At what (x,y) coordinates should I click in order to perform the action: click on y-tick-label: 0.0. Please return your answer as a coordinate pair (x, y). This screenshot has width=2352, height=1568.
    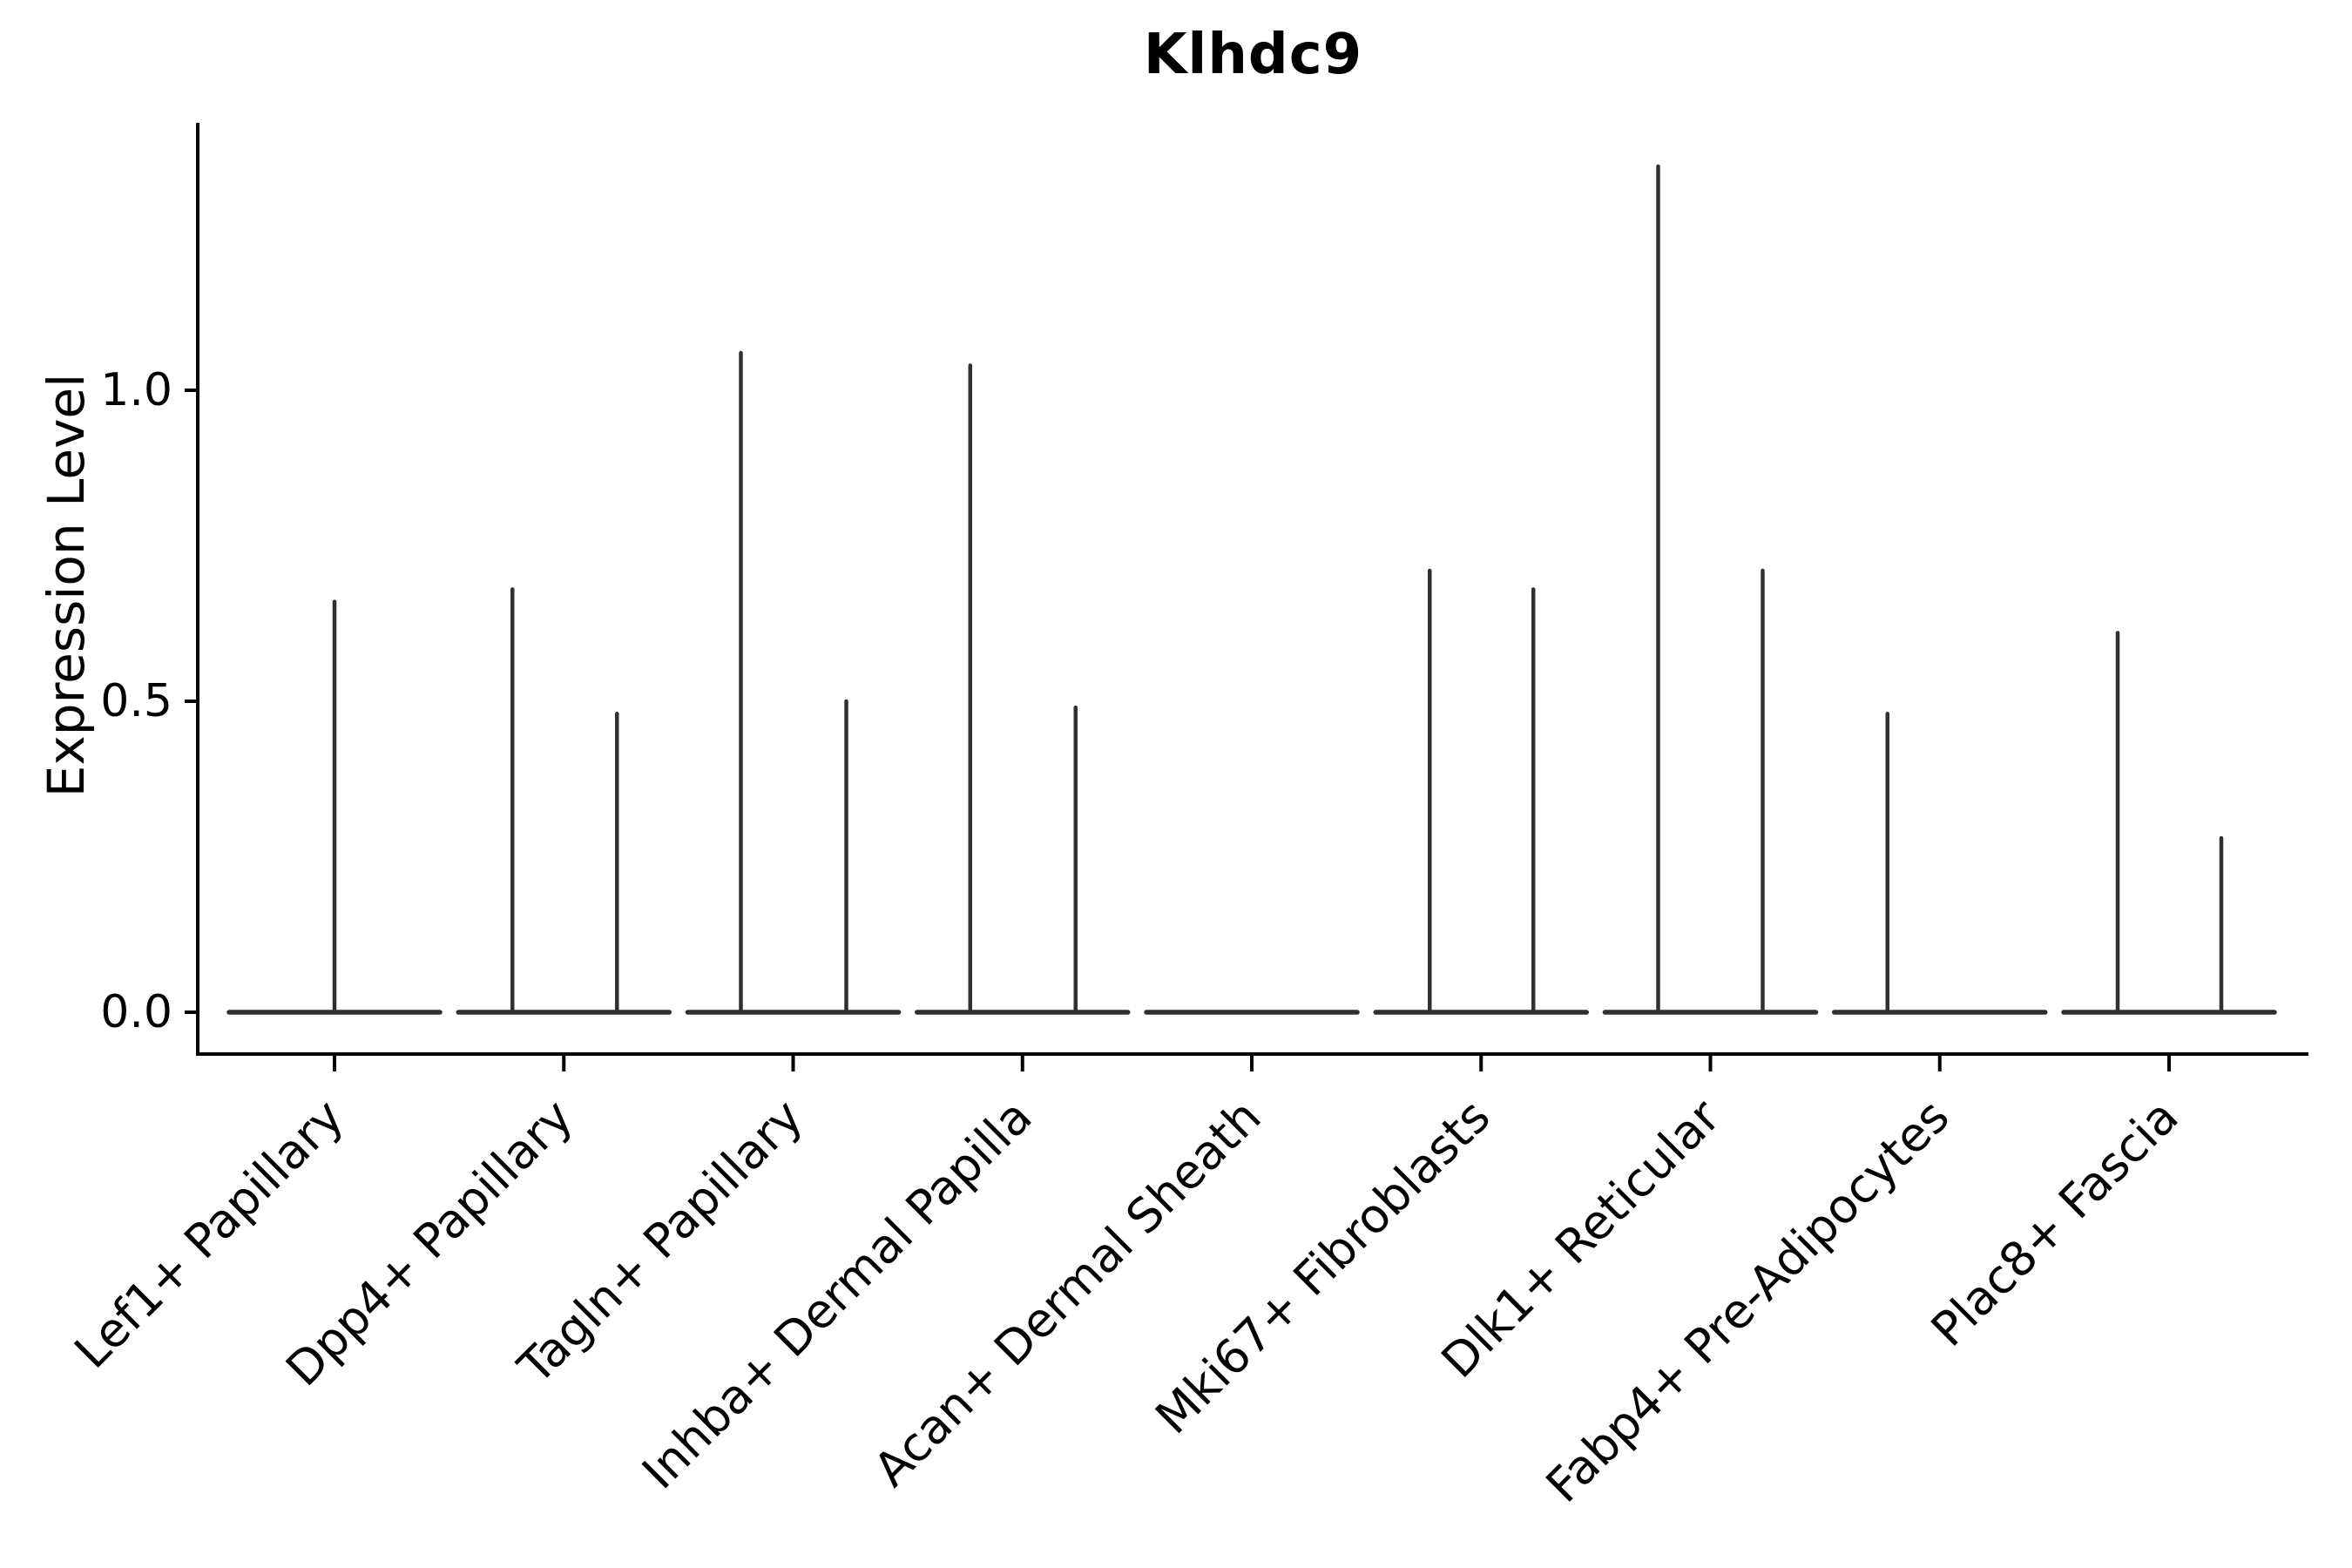
    Looking at the image, I should click on (136, 1012).